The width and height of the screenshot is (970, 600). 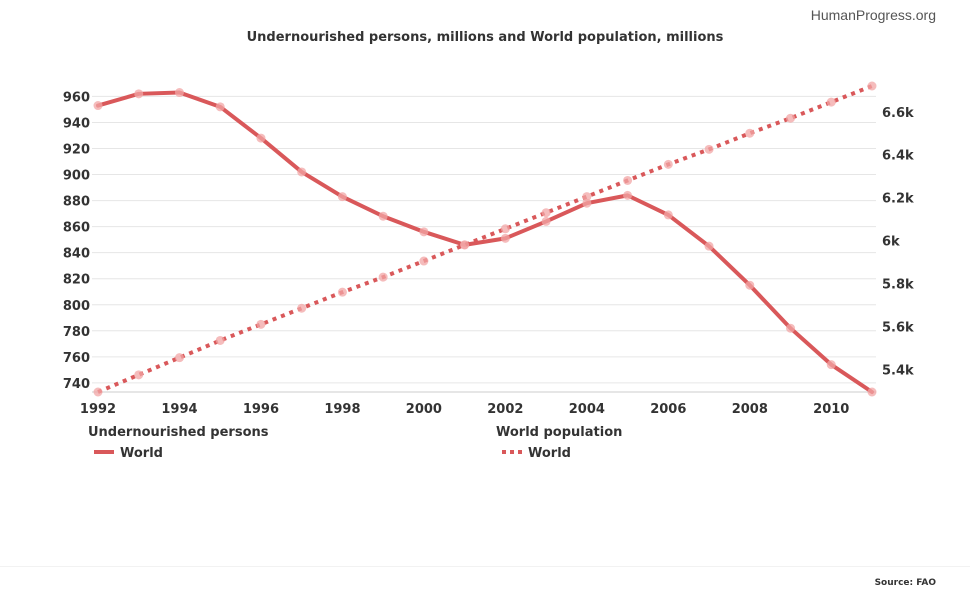 I want to click on y-right-tick-label: 6.6k, so click(x=898, y=113).